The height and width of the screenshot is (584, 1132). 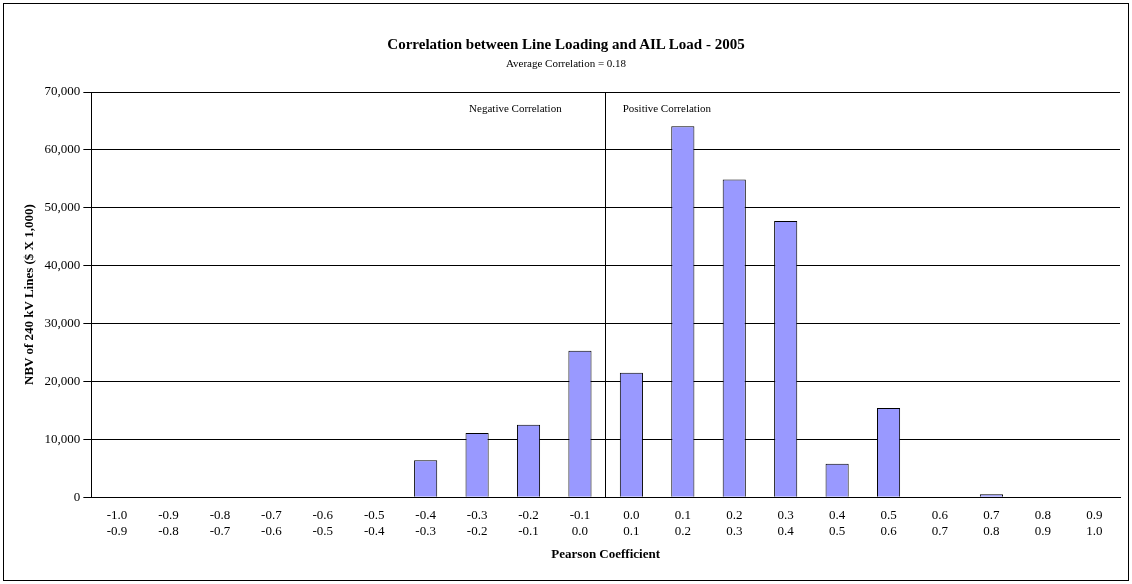 What do you see at coordinates (62, 149) in the screenshot?
I see `y-tick-label: 60,000` at bounding box center [62, 149].